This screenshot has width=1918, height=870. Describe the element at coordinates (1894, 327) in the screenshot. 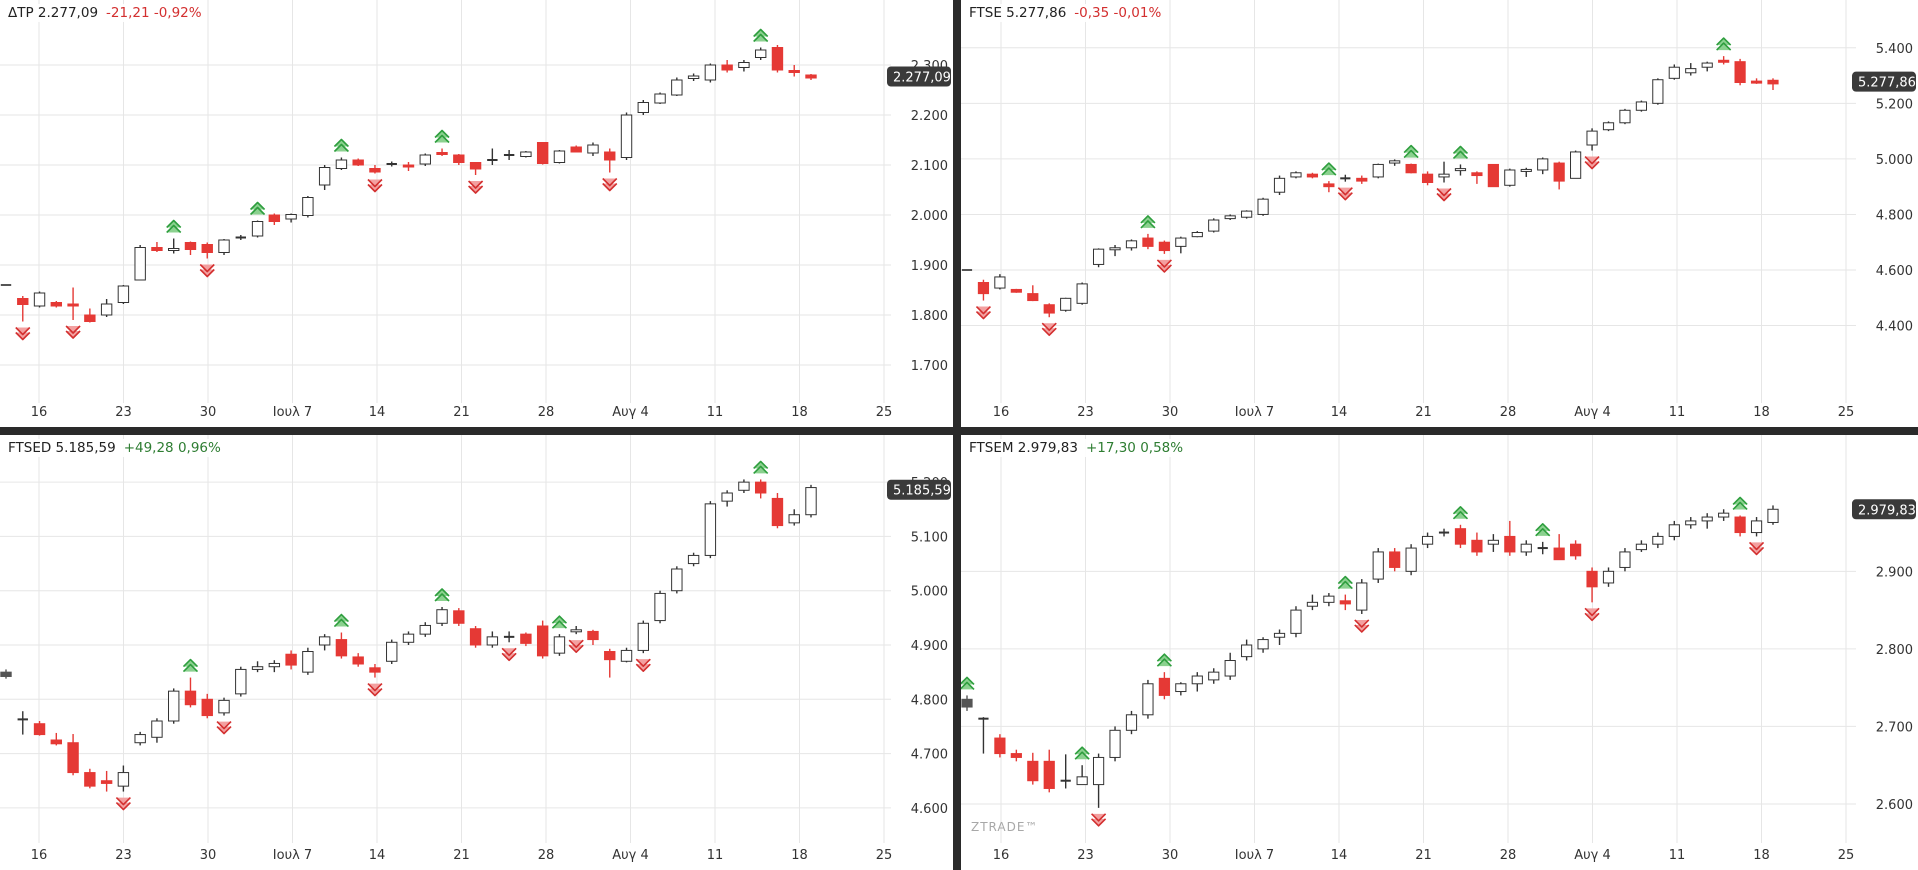

I see `y-tick-label: 4.400` at that location.